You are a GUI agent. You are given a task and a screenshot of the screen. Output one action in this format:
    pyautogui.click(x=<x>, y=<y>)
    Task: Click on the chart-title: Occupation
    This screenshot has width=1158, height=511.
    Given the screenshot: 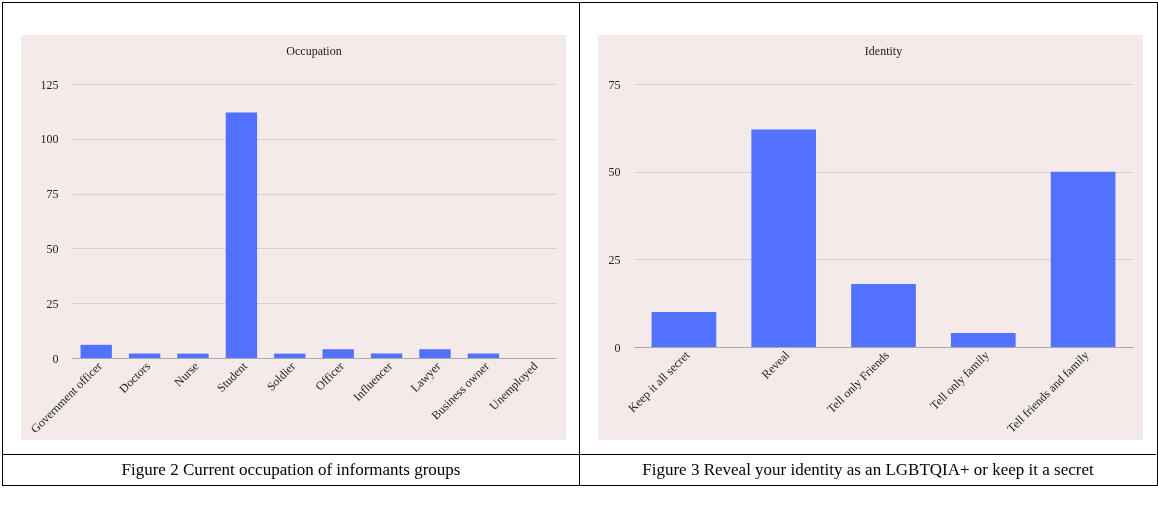 What is the action you would take?
    pyautogui.click(x=314, y=51)
    